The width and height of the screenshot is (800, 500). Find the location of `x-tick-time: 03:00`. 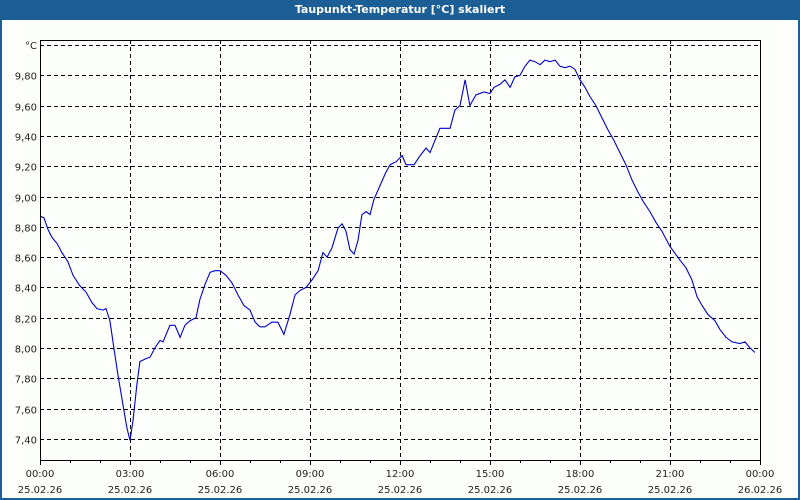

x-tick-time: 03:00 is located at coordinates (130, 474).